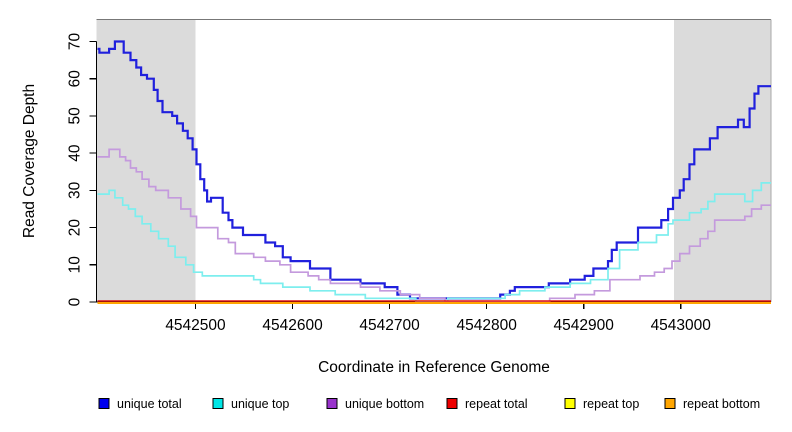 The width and height of the screenshot is (792, 432). What do you see at coordinates (75, 42) in the screenshot?
I see `y-tick-label: 70` at bounding box center [75, 42].